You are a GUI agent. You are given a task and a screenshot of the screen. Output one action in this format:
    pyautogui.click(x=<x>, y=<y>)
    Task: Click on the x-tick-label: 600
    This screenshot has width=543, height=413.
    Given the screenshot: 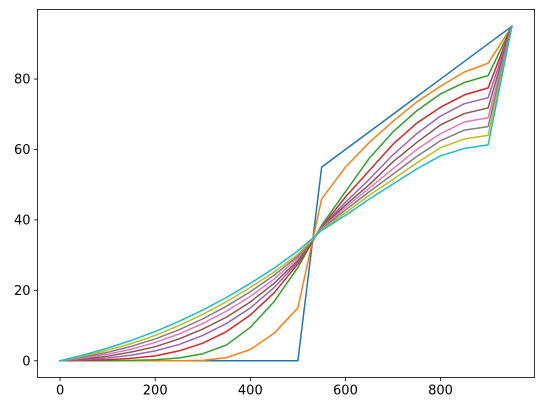 What is the action you would take?
    pyautogui.click(x=345, y=391)
    